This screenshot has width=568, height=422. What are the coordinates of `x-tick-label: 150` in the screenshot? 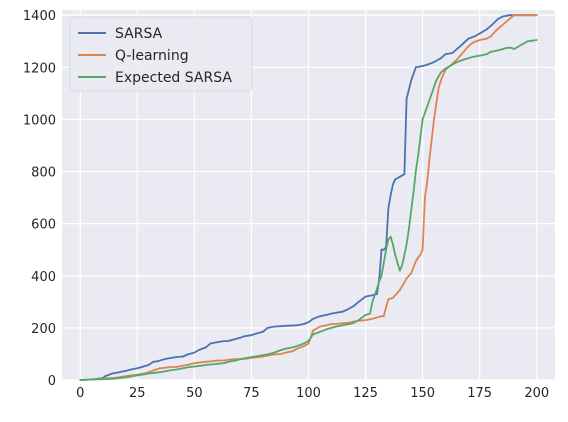 It's located at (422, 393).